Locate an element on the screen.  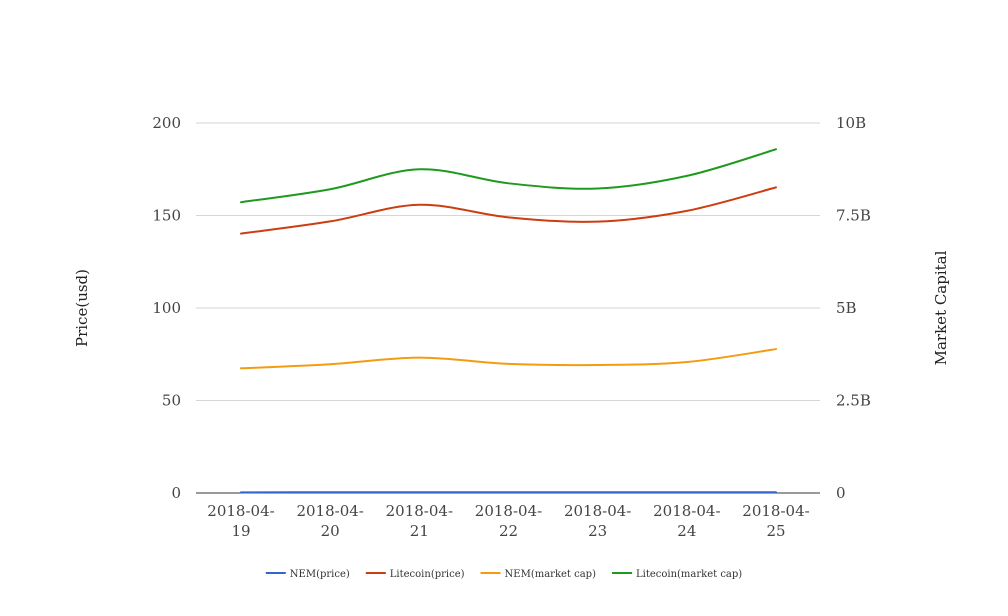
legend-label: NEM(price) is located at coordinates (320, 574).